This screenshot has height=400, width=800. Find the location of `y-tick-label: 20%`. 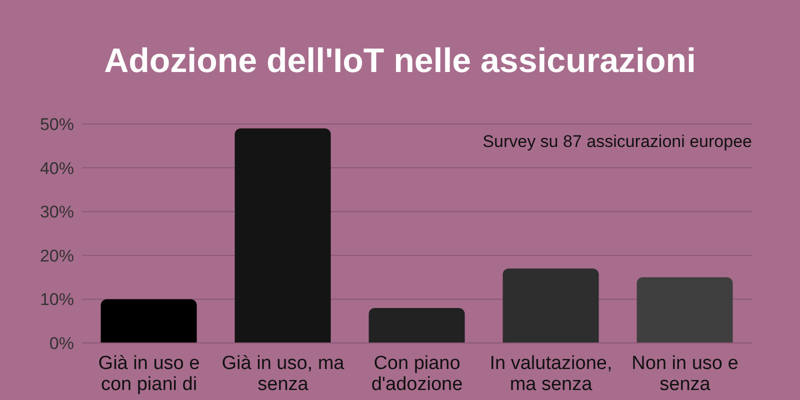

y-tick-label: 20% is located at coordinates (57, 256).